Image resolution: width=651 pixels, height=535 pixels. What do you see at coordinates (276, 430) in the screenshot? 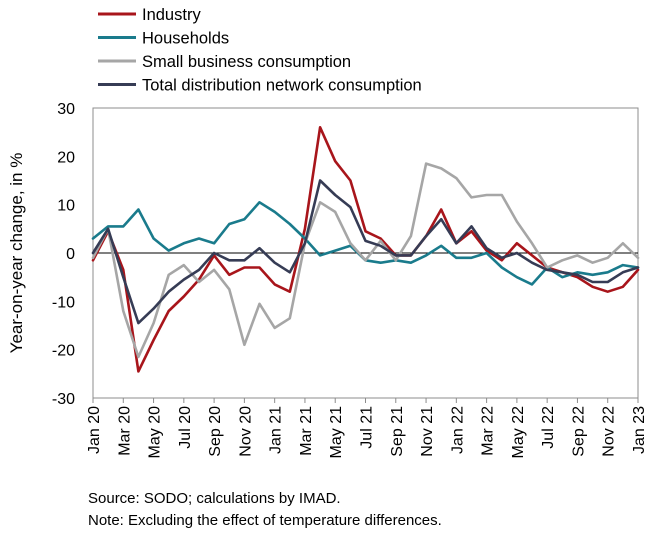
I see `x-tick-label: Jan 21` at bounding box center [276, 430].